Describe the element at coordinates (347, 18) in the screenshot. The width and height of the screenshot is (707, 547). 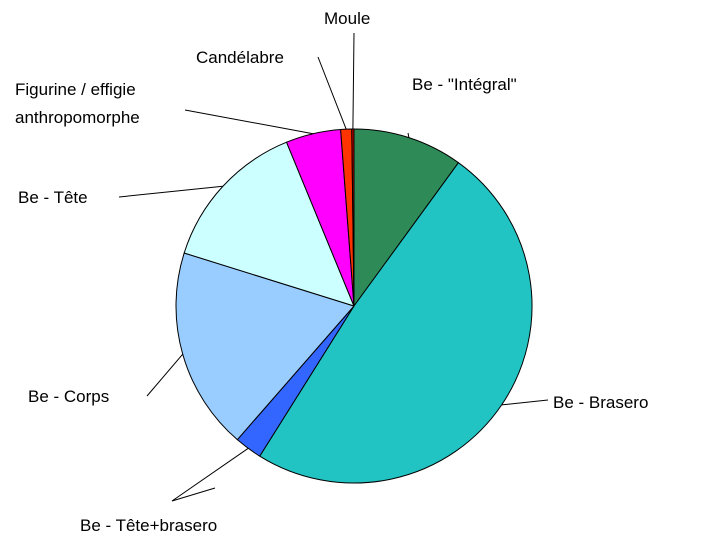
I see `slice-label-moule: Moule` at that location.